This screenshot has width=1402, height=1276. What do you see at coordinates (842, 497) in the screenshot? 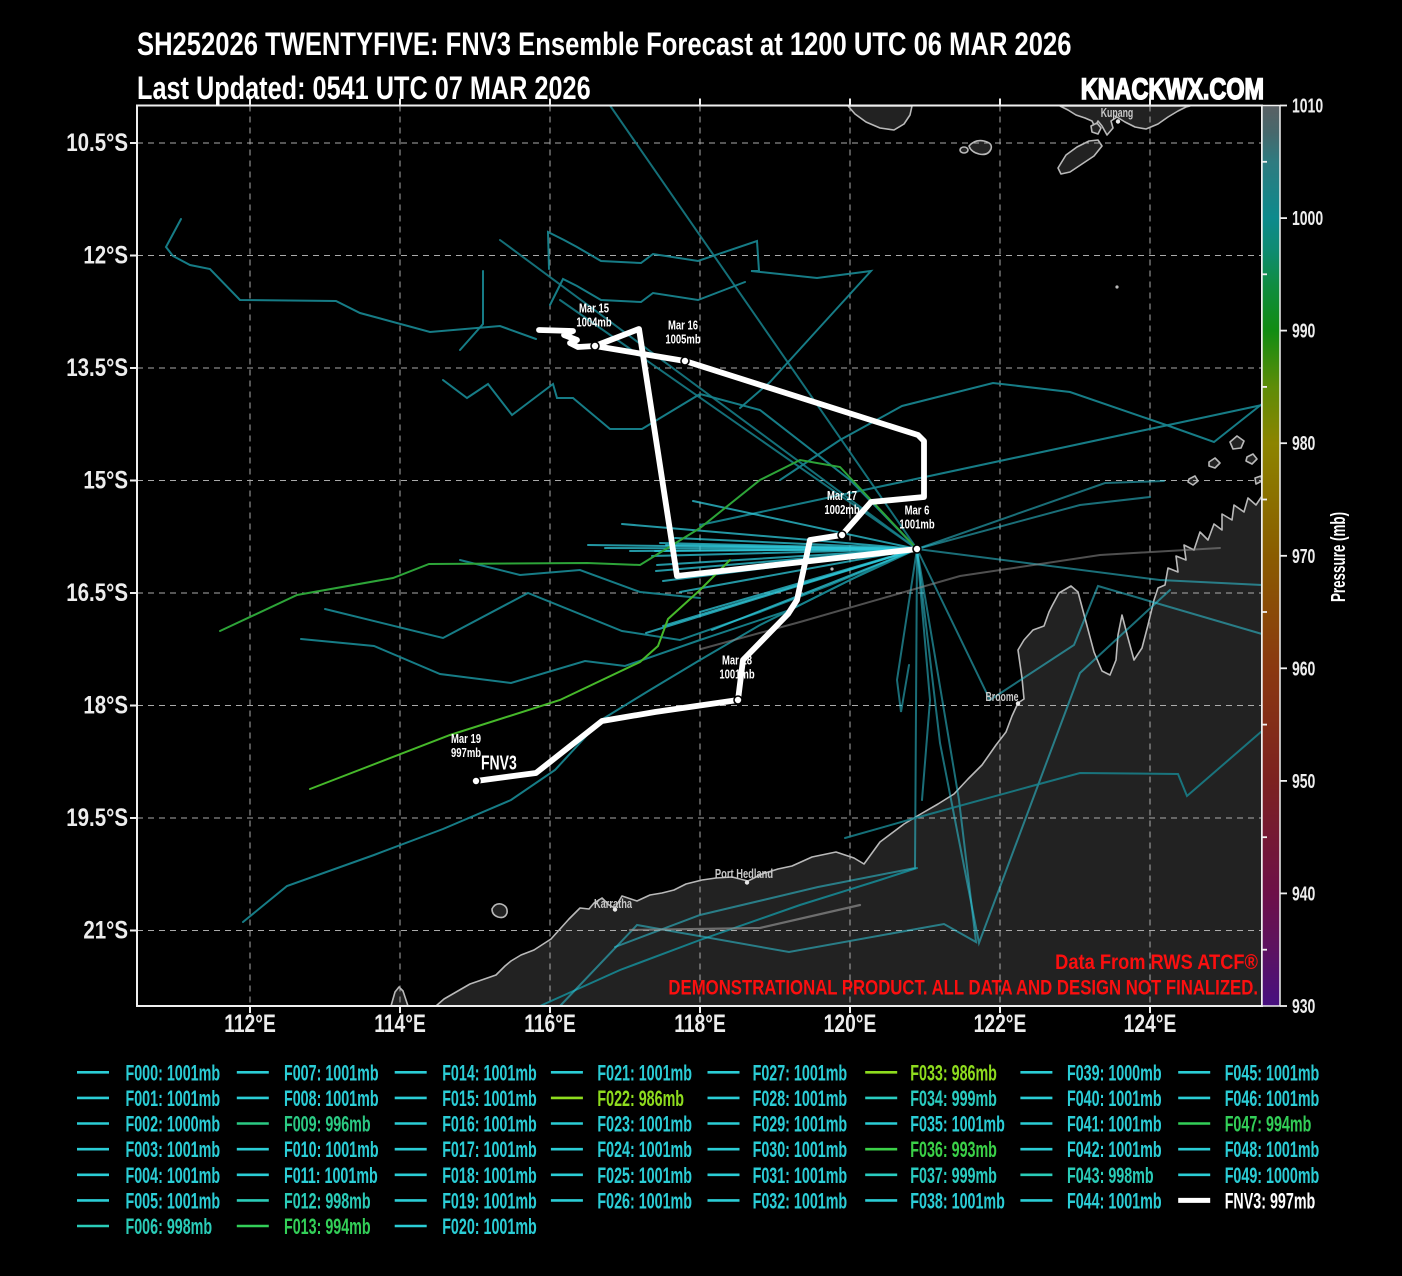
I see `svg-text: Mar 17` at bounding box center [842, 497].